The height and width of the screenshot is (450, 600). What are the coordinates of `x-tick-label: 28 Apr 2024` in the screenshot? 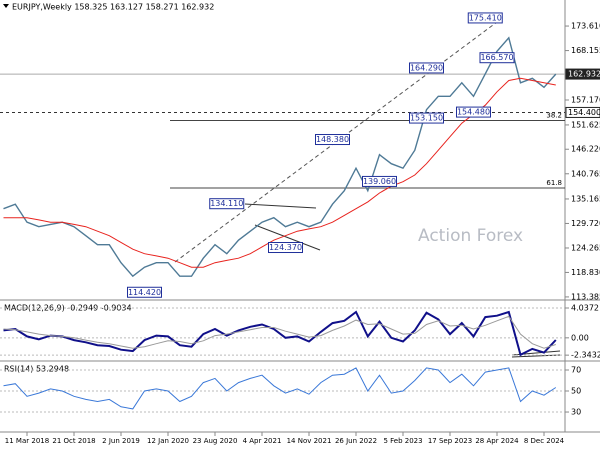 It's located at (497, 441).